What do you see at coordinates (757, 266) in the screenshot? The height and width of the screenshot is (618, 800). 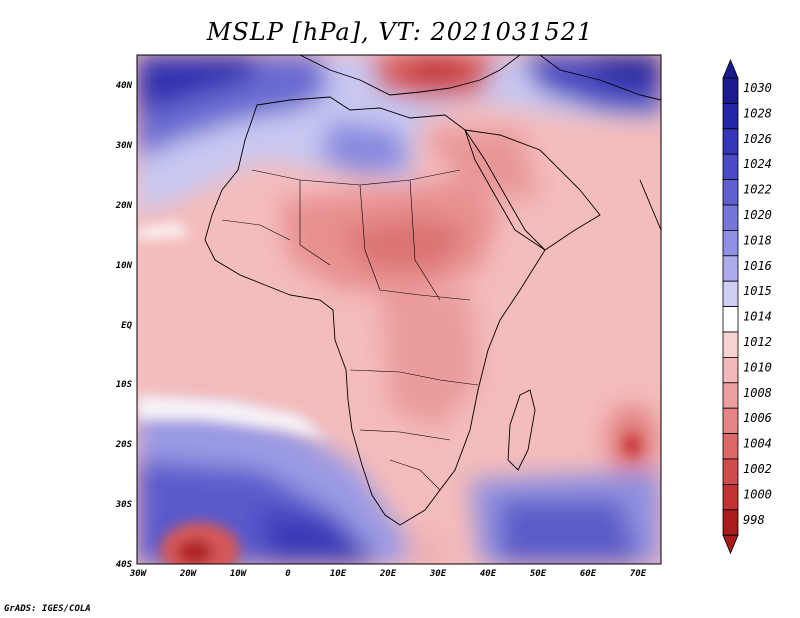 I see `colorbar-label: 1016` at bounding box center [757, 266].